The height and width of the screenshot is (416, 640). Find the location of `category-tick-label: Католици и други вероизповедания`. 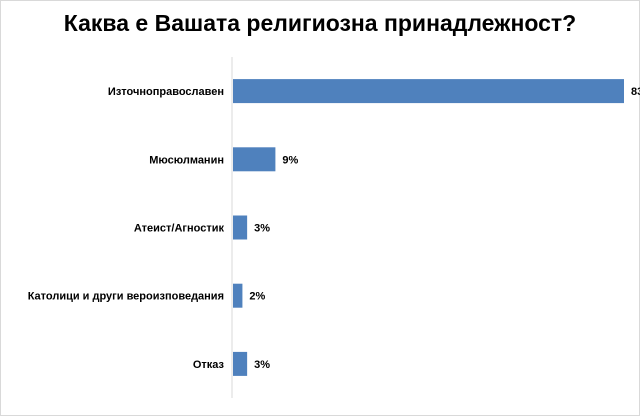

category-tick-label: Католици и други вероизповедания is located at coordinates (126, 297).